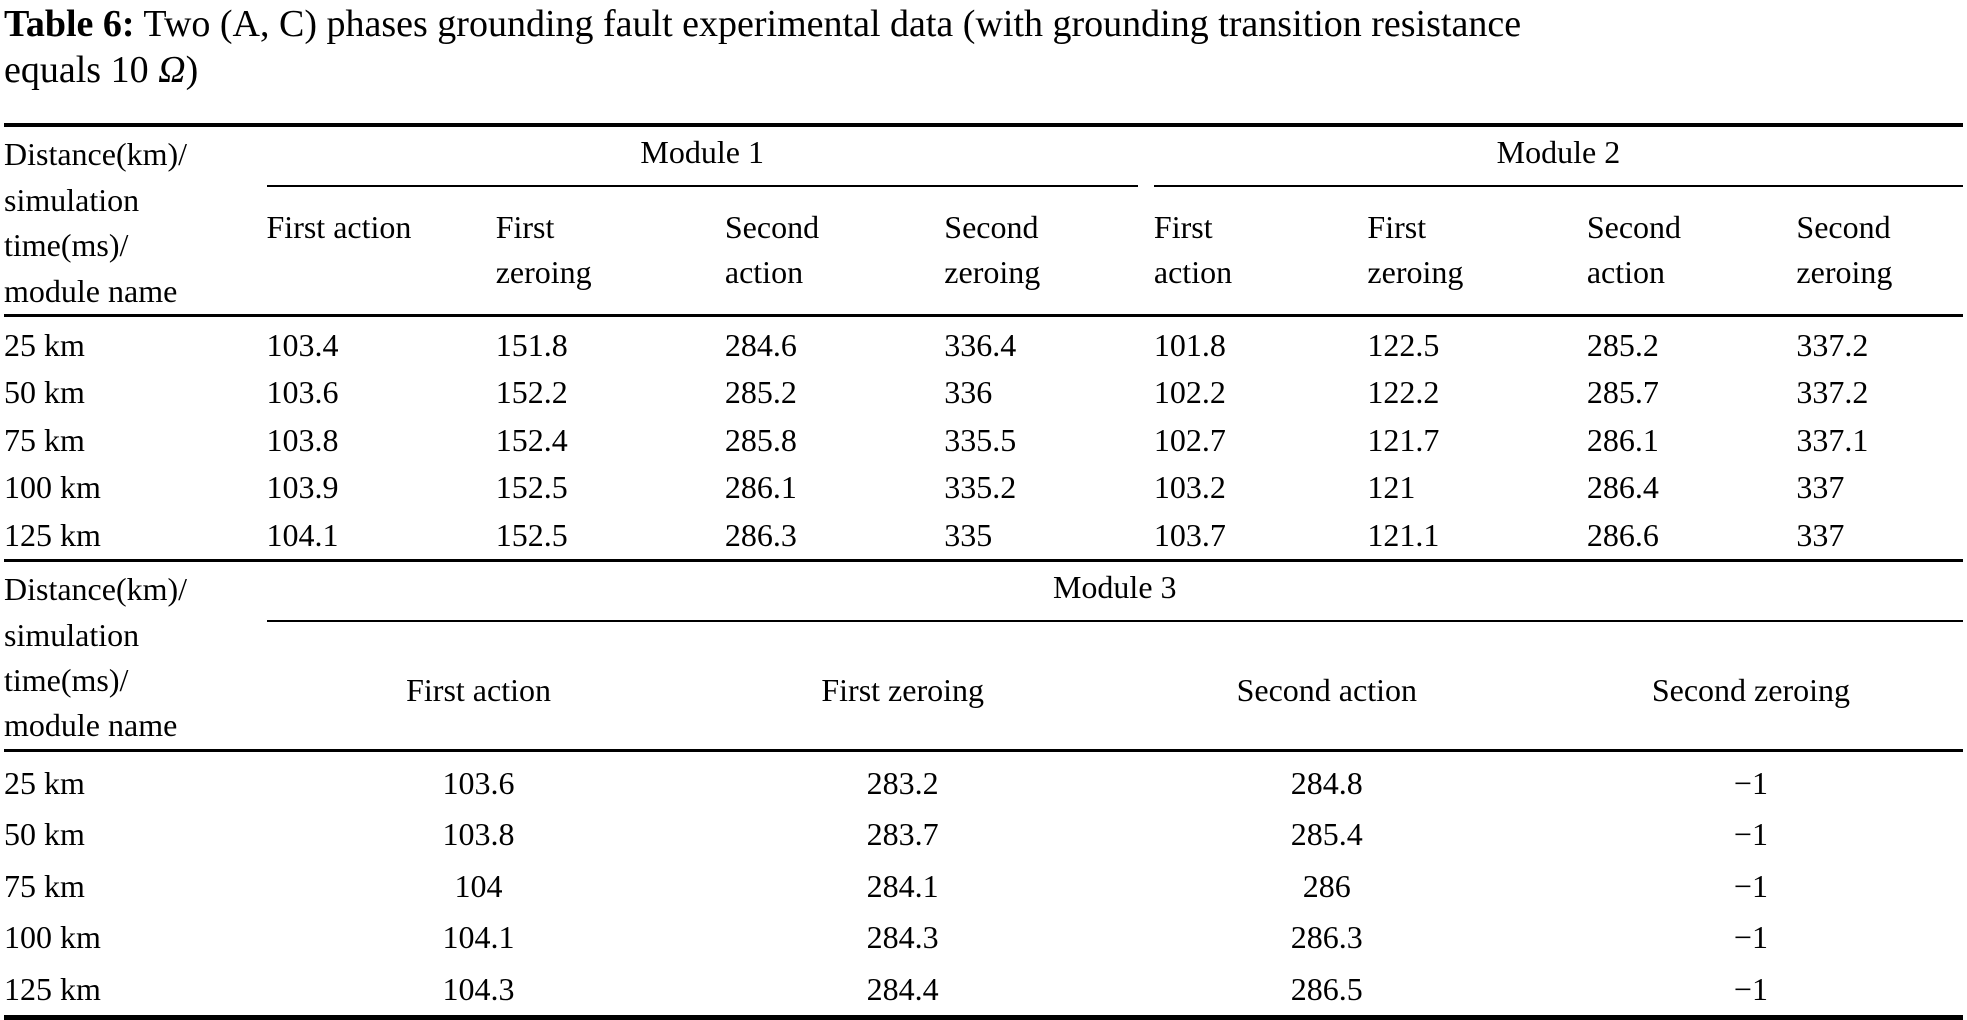  I want to click on module-2-header: Module 2, so click(1558, 161).